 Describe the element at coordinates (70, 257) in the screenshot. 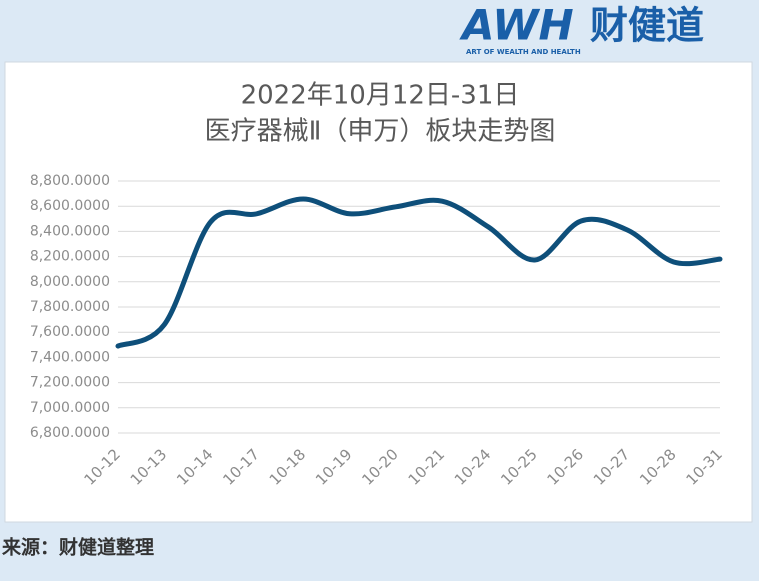

I see `y-tick-label: 8,200.0000` at that location.